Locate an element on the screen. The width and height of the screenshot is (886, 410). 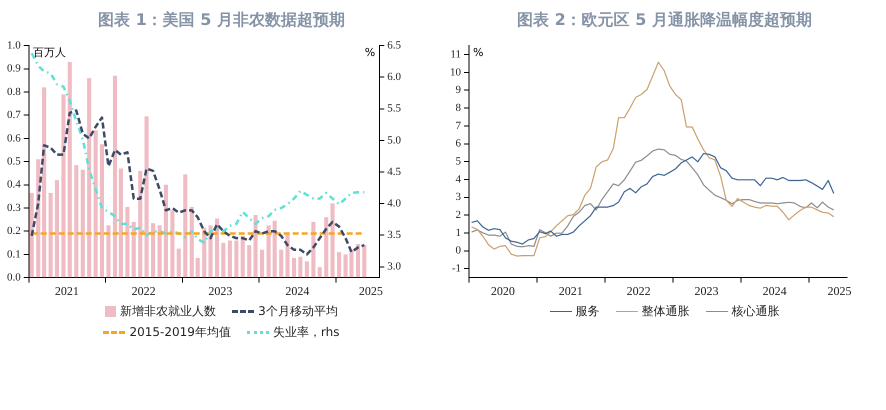
y-axis-title: 百万人 is located at coordinates (49, 52).